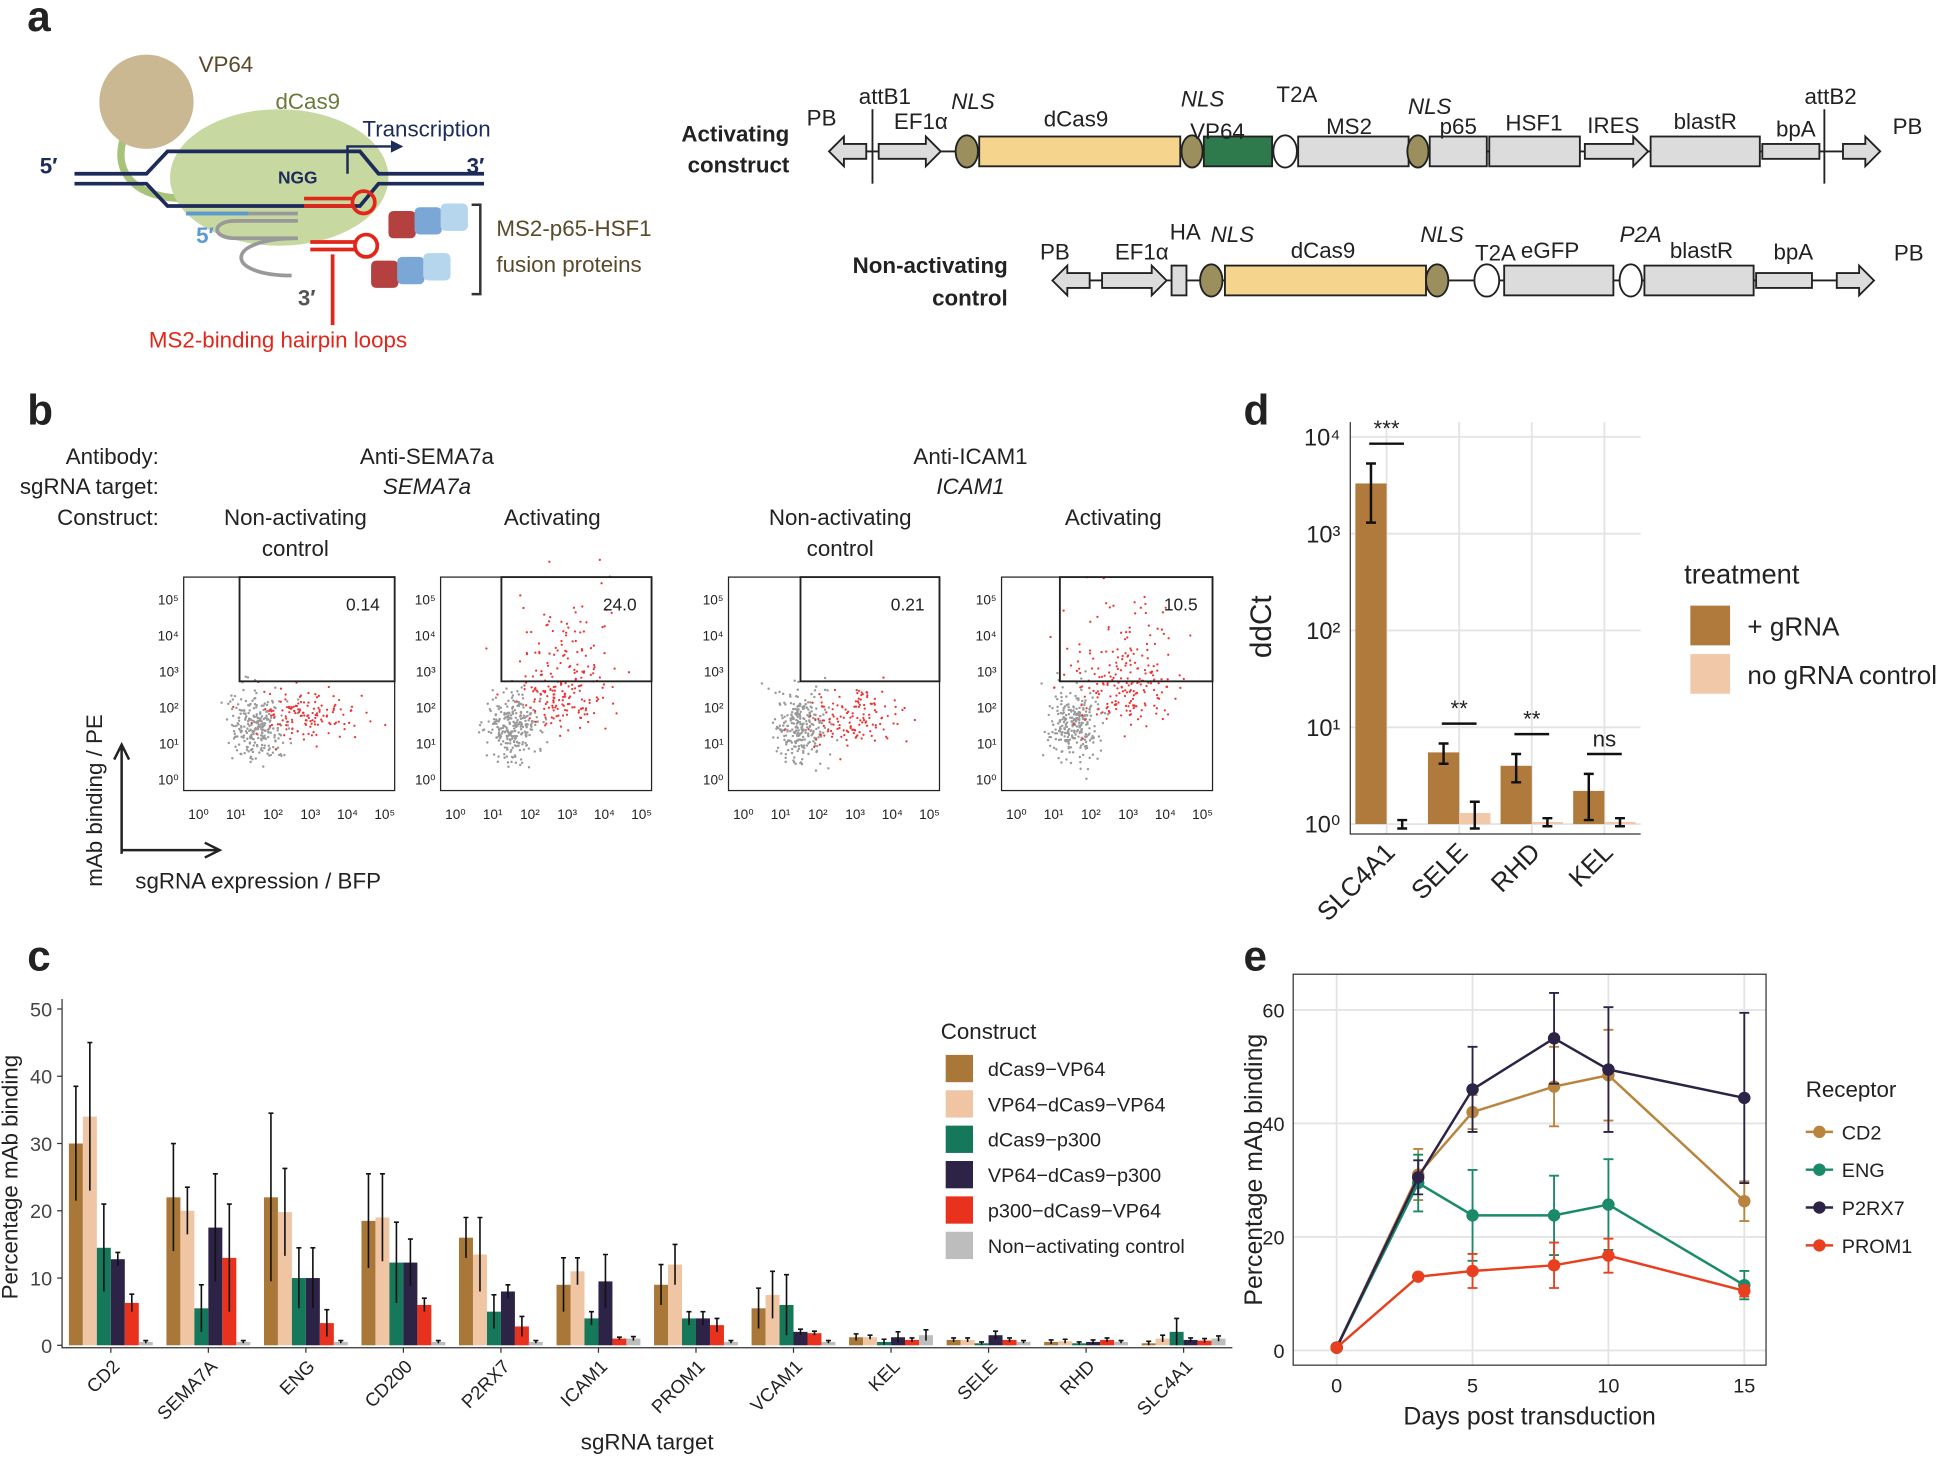 The width and height of the screenshot is (1946, 1457). What do you see at coordinates (295, 548) in the screenshot?
I see `construct-label: control` at bounding box center [295, 548].